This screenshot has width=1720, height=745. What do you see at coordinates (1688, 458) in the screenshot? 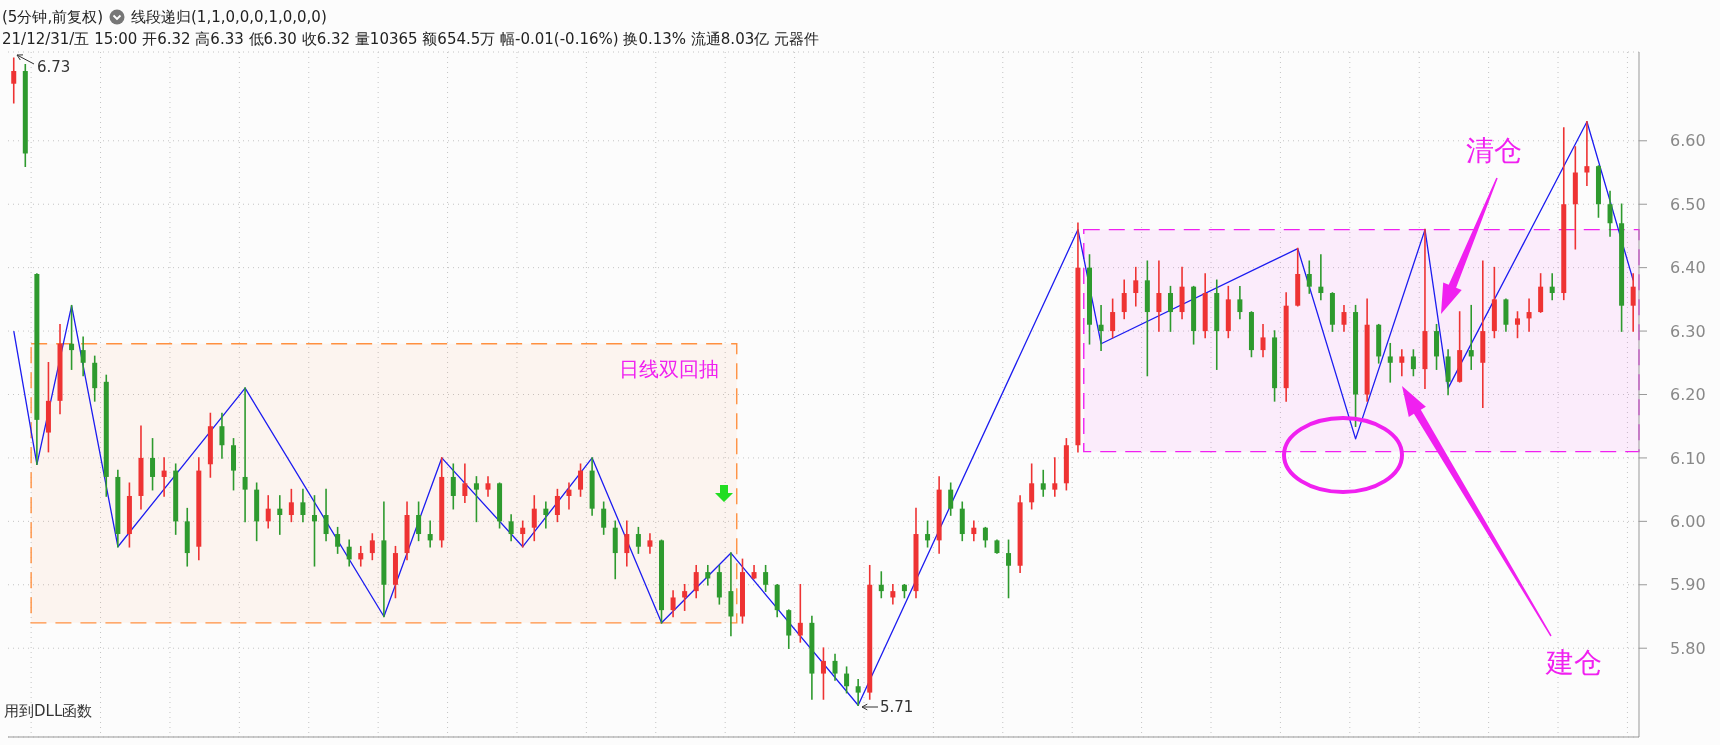
I see `y-tick-label: 6.10` at bounding box center [1688, 458].